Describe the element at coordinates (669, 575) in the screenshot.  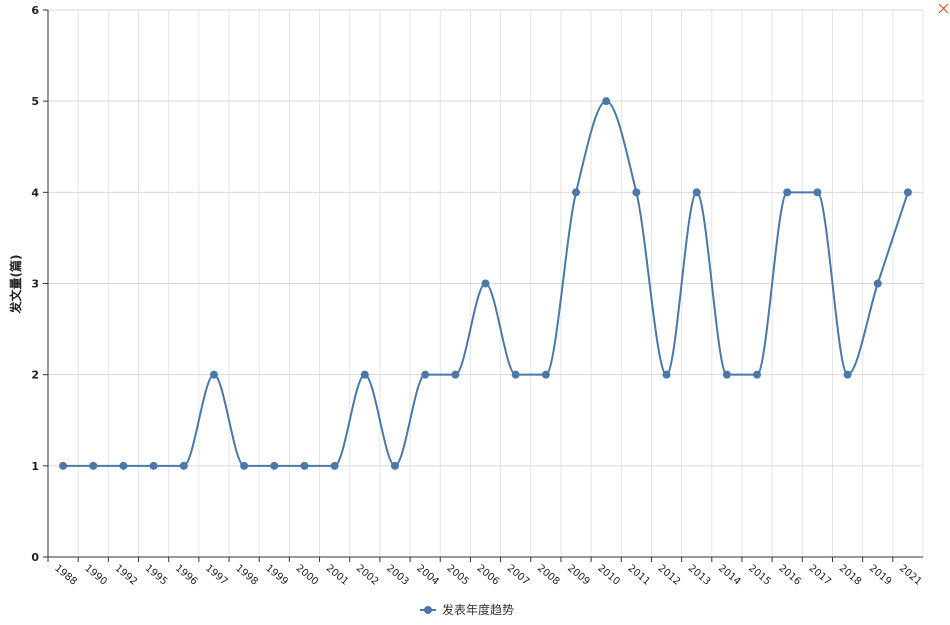
I see `x-tick-label: 2012` at that location.